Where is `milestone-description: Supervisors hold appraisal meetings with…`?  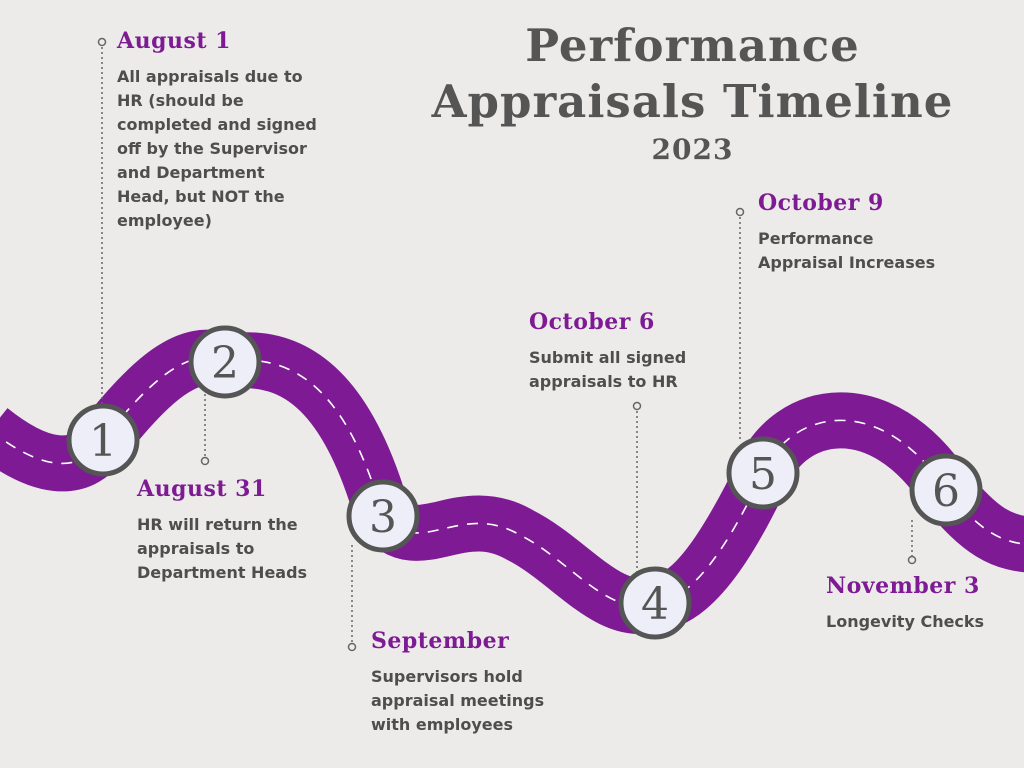
milestone-description: Supervisors hold appraisal meetings with… is located at coordinates (458, 700).